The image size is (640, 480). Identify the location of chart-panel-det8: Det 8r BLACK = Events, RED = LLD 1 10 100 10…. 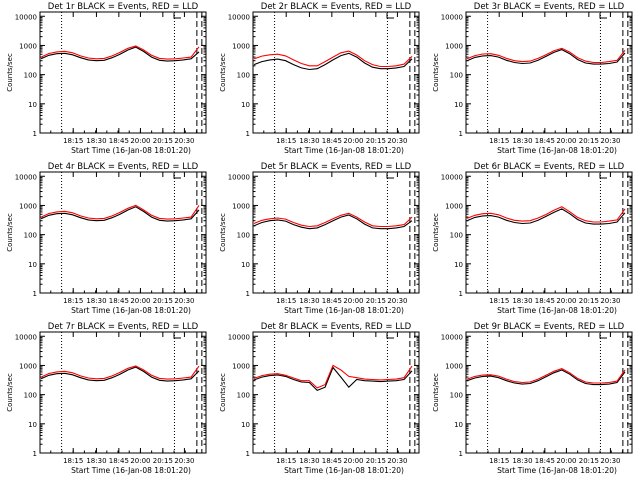
(319, 398).